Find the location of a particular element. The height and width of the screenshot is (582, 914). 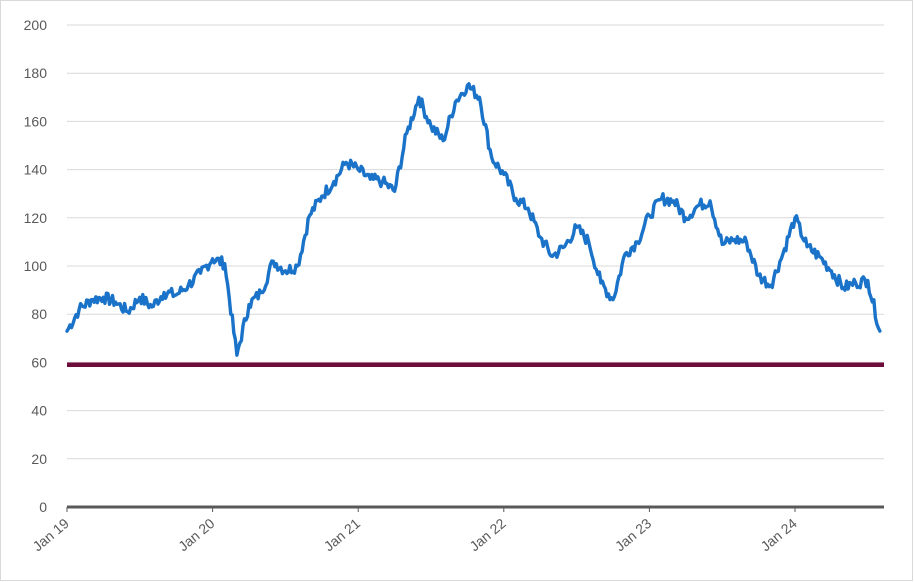

y-axis-ticks: 0 20 40 60 80 100 120 140 160 180 200 is located at coordinates (36, 266).